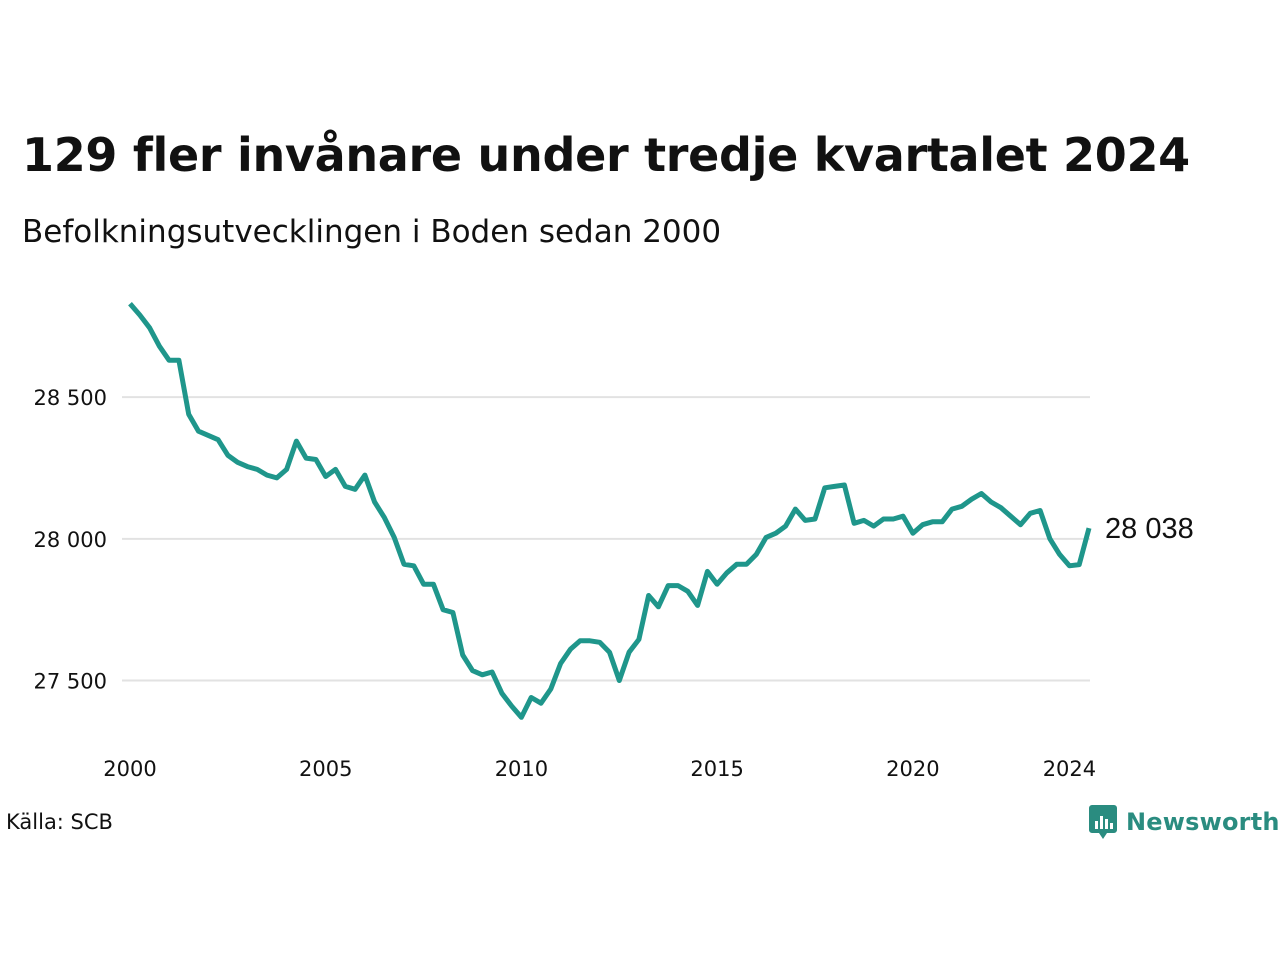 The width and height of the screenshot is (1280, 960). I want to click on x-tick-label: 2020, so click(912, 769).